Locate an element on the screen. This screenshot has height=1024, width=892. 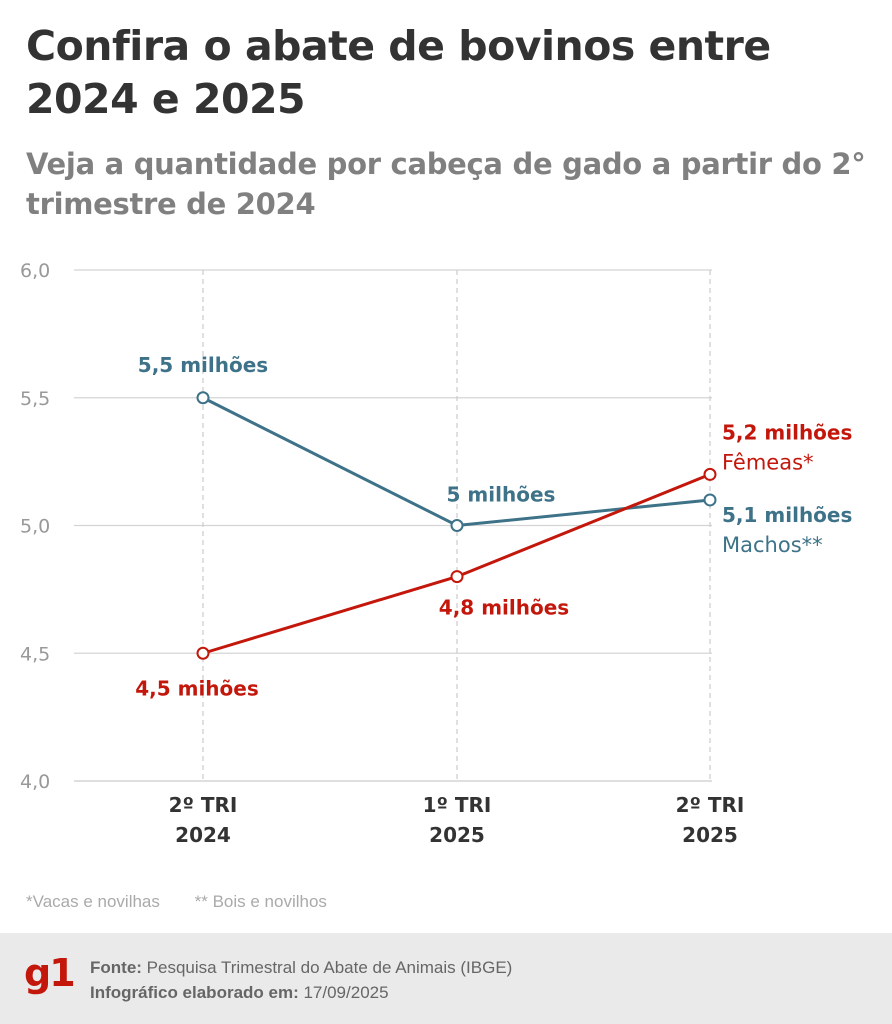
footnote-femeas: *Vacas e novilhas is located at coordinates (93, 901).